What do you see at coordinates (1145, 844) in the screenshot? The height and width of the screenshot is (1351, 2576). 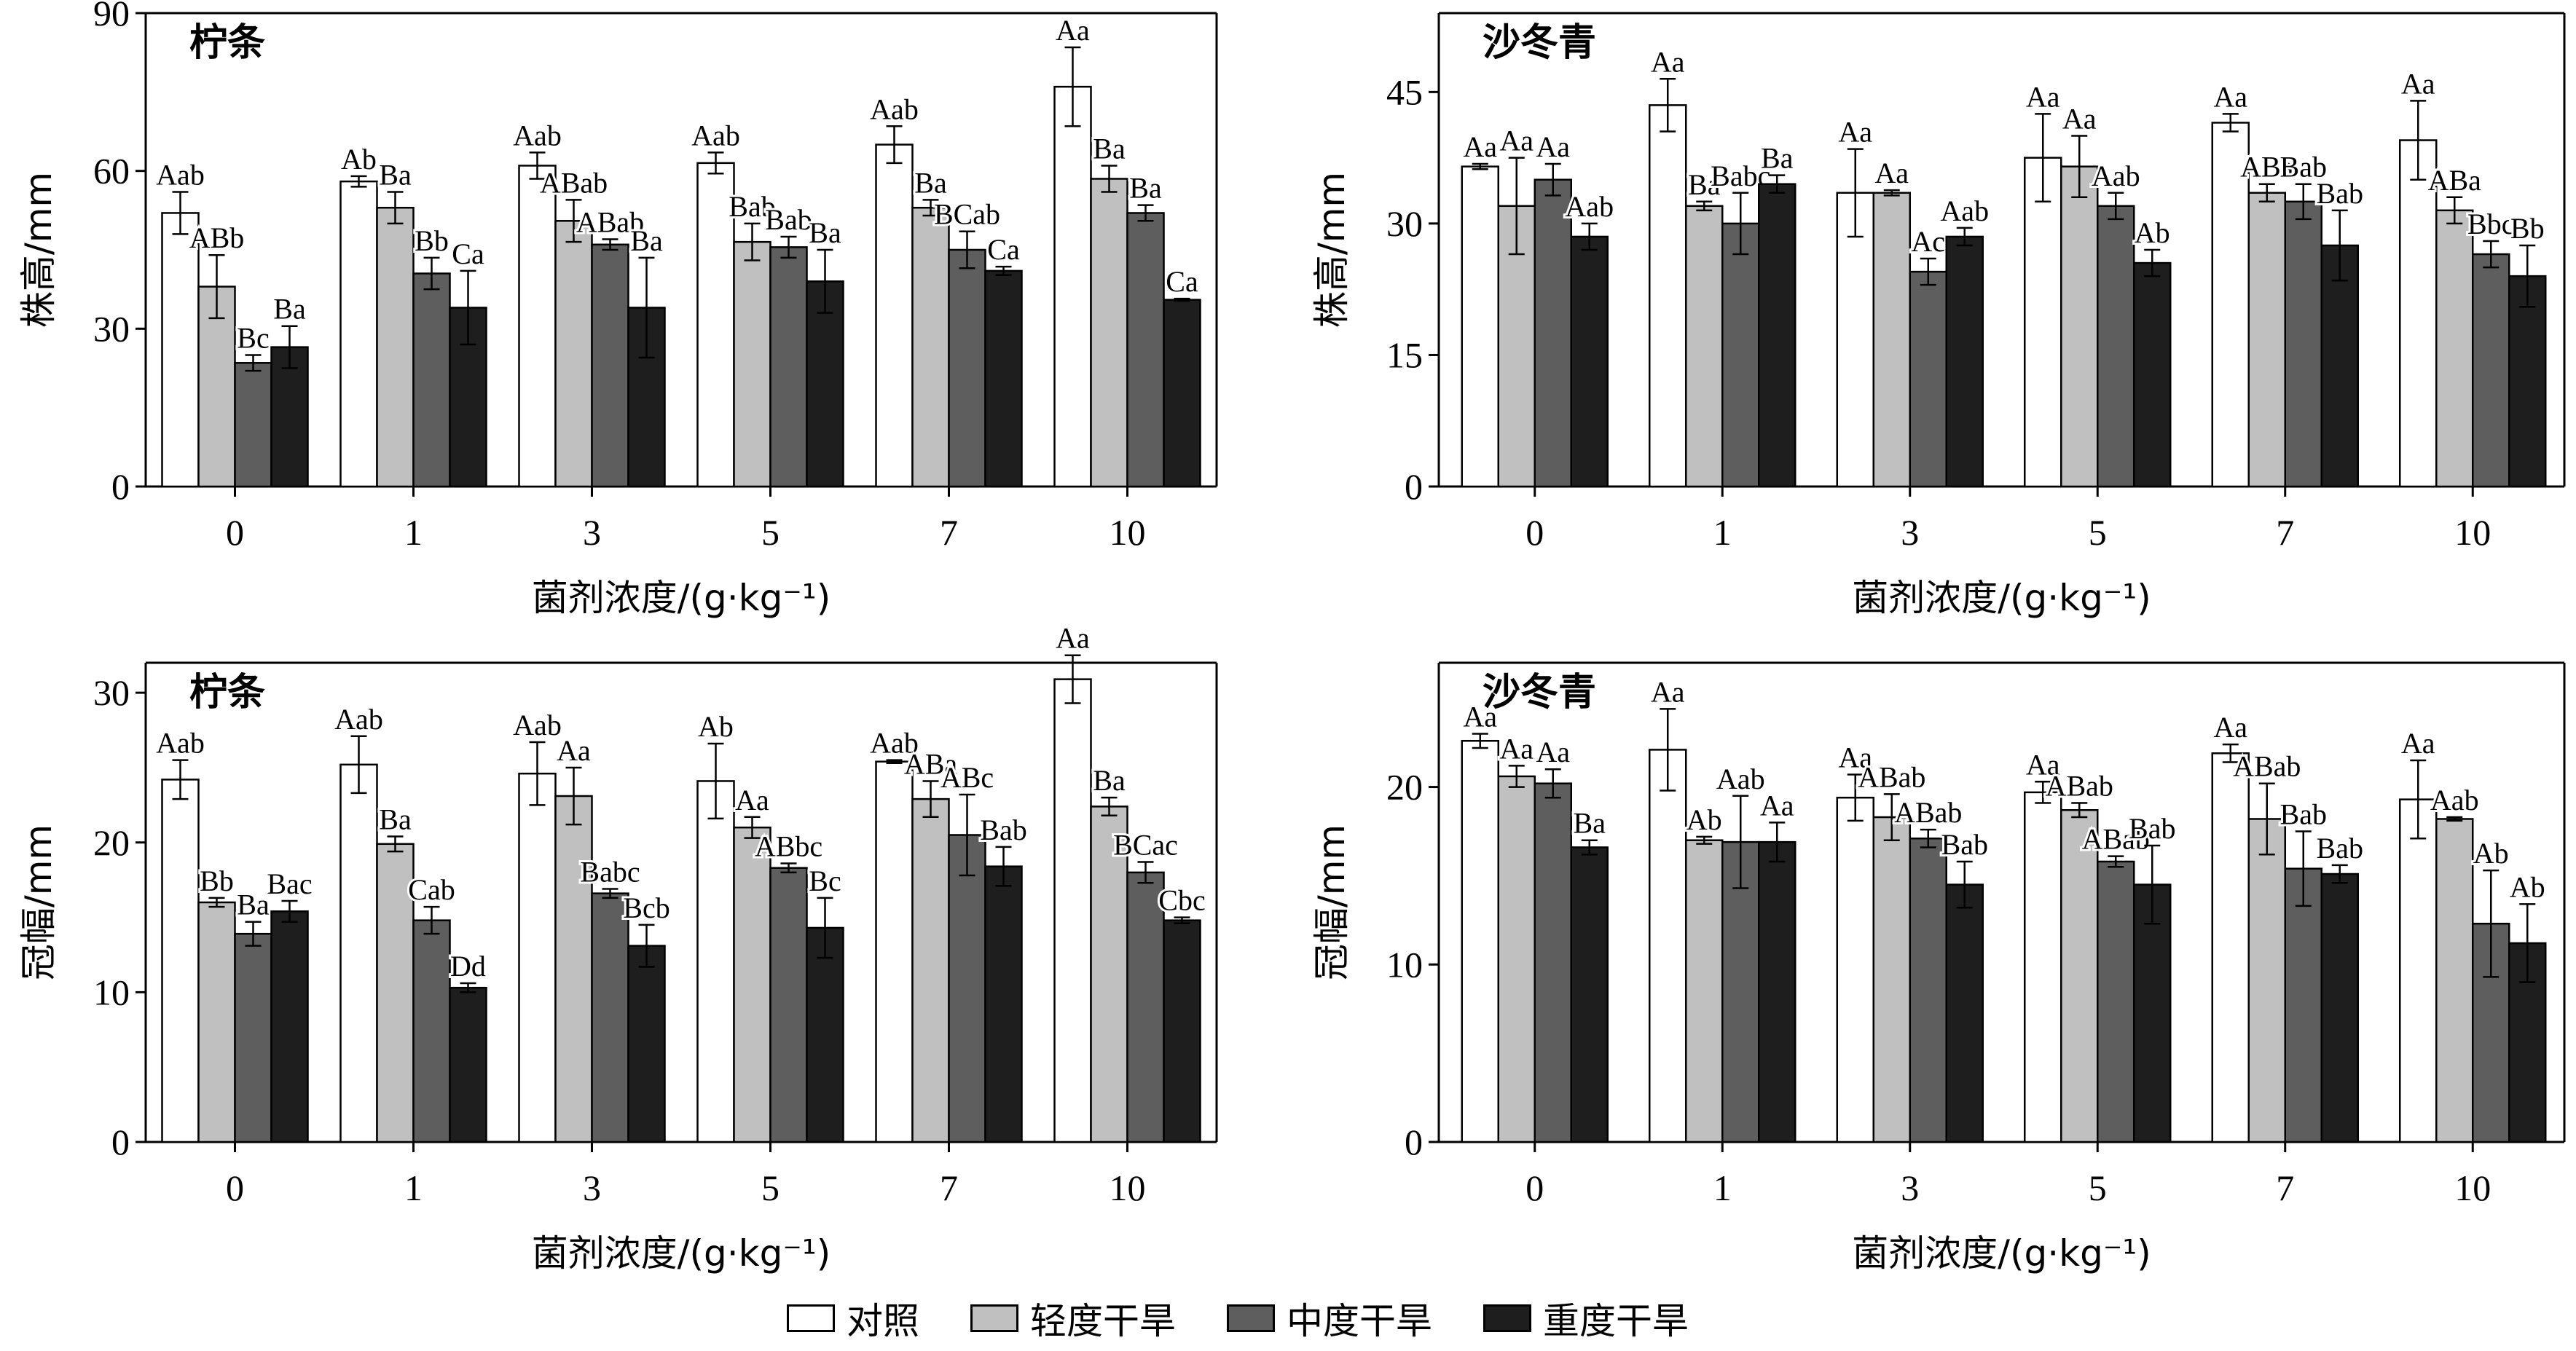 I see `significance-label: BCac` at bounding box center [1145, 844].